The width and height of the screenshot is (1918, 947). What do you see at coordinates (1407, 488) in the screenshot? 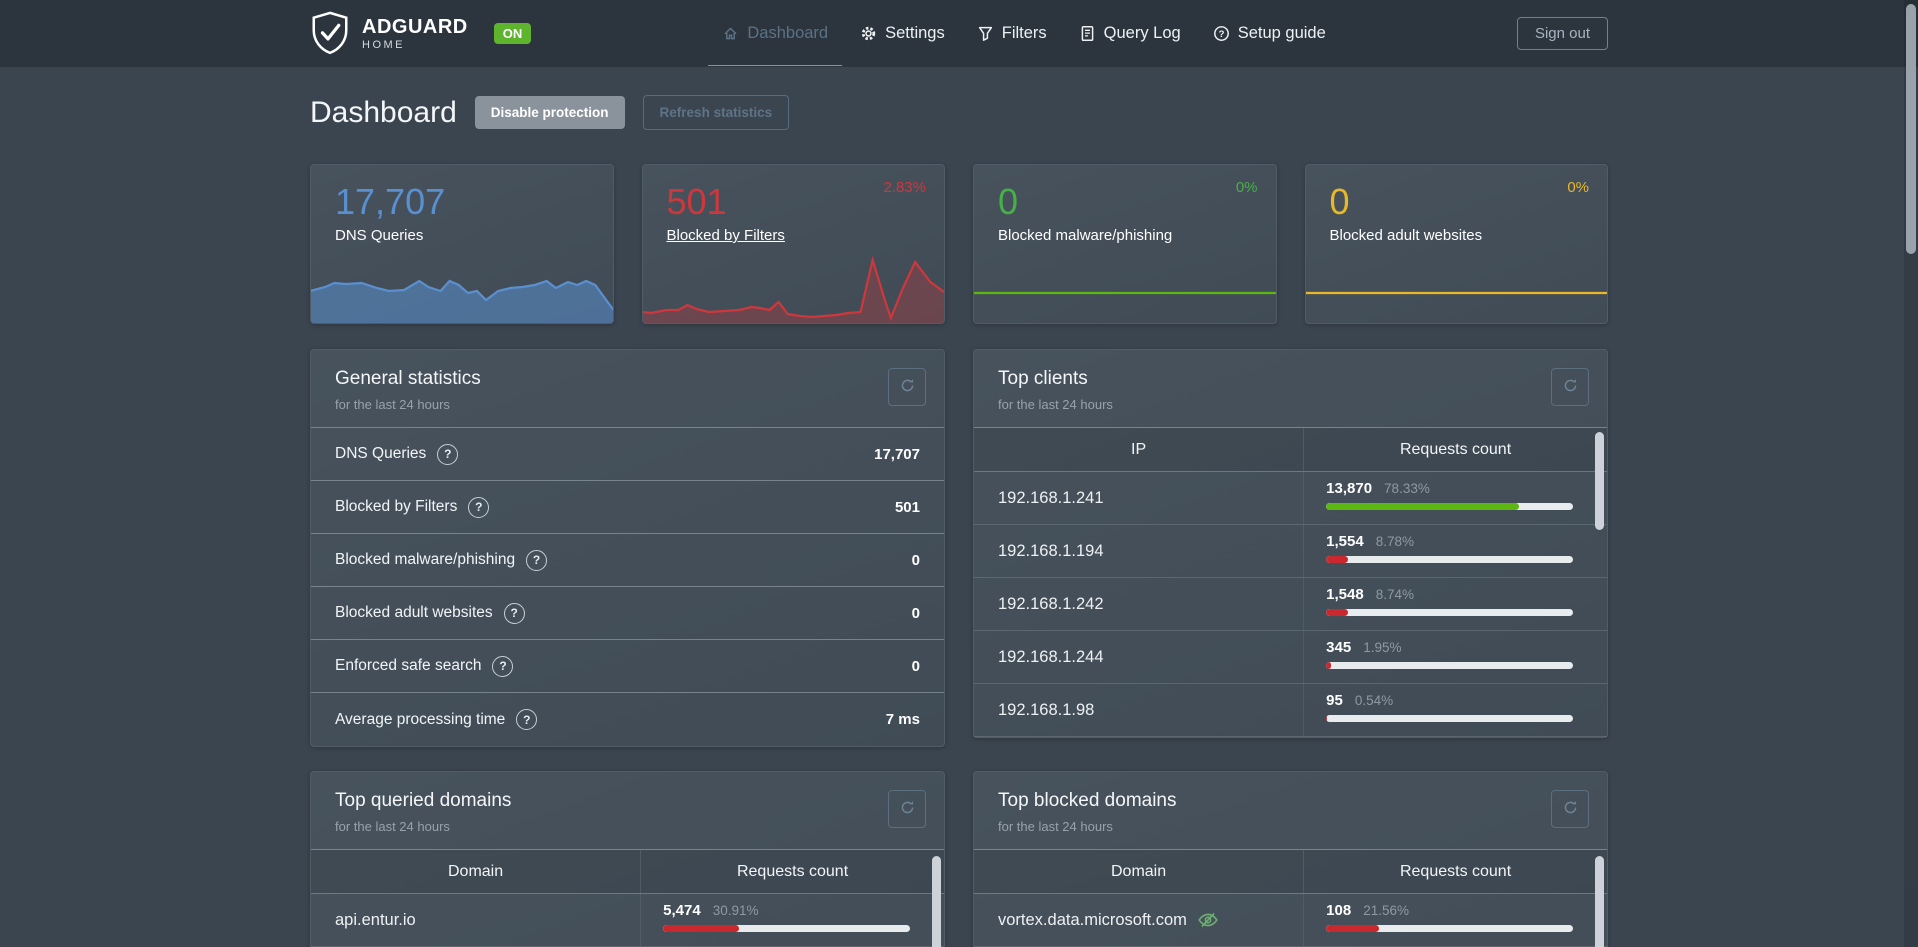
I see `requests-percent: 78.33%` at bounding box center [1407, 488].